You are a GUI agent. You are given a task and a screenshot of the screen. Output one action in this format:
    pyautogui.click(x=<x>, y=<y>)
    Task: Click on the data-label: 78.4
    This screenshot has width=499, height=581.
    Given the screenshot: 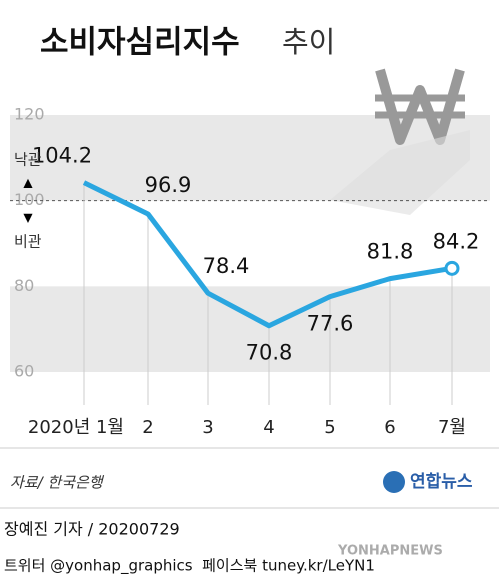 What is the action you would take?
    pyautogui.click(x=226, y=266)
    